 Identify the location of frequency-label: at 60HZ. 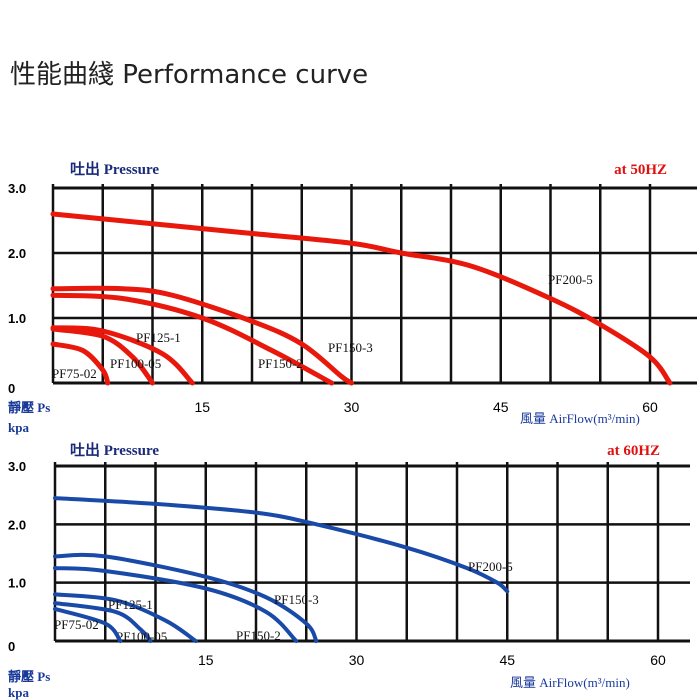
(633, 451).